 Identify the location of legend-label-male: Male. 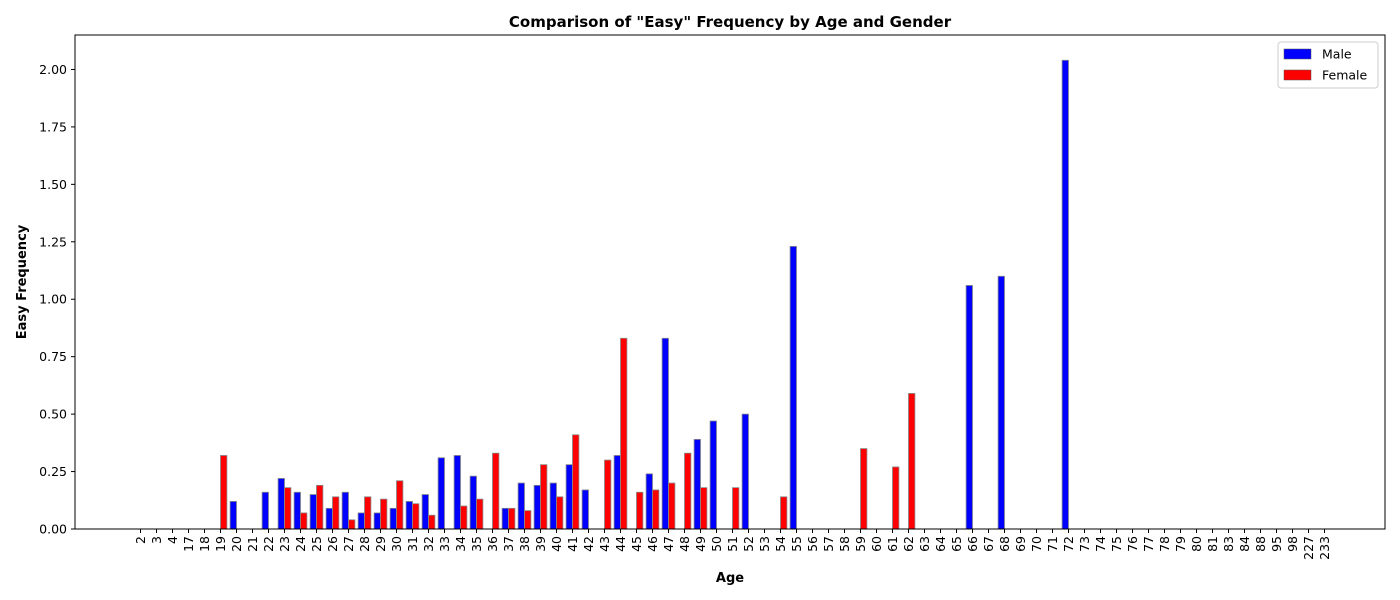
(1337, 54).